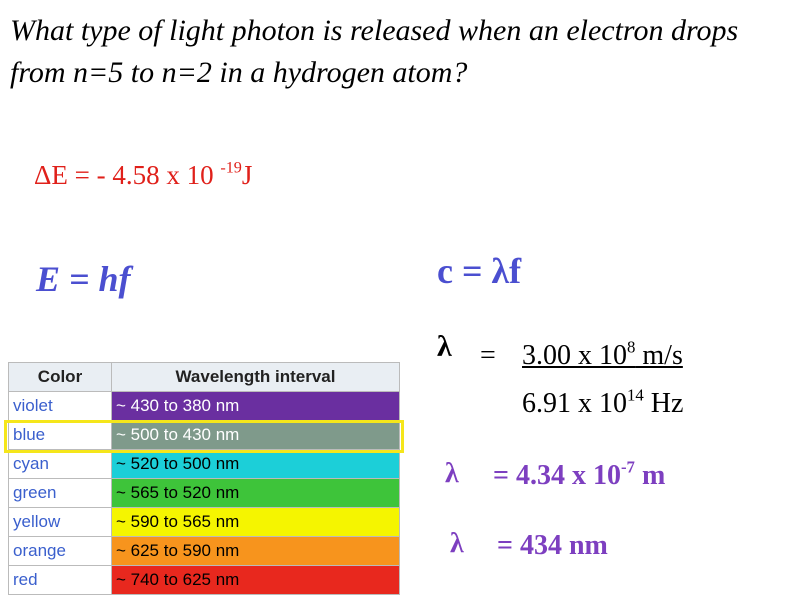  Describe the element at coordinates (663, 403) in the screenshot. I see `unit: Hz` at that location.